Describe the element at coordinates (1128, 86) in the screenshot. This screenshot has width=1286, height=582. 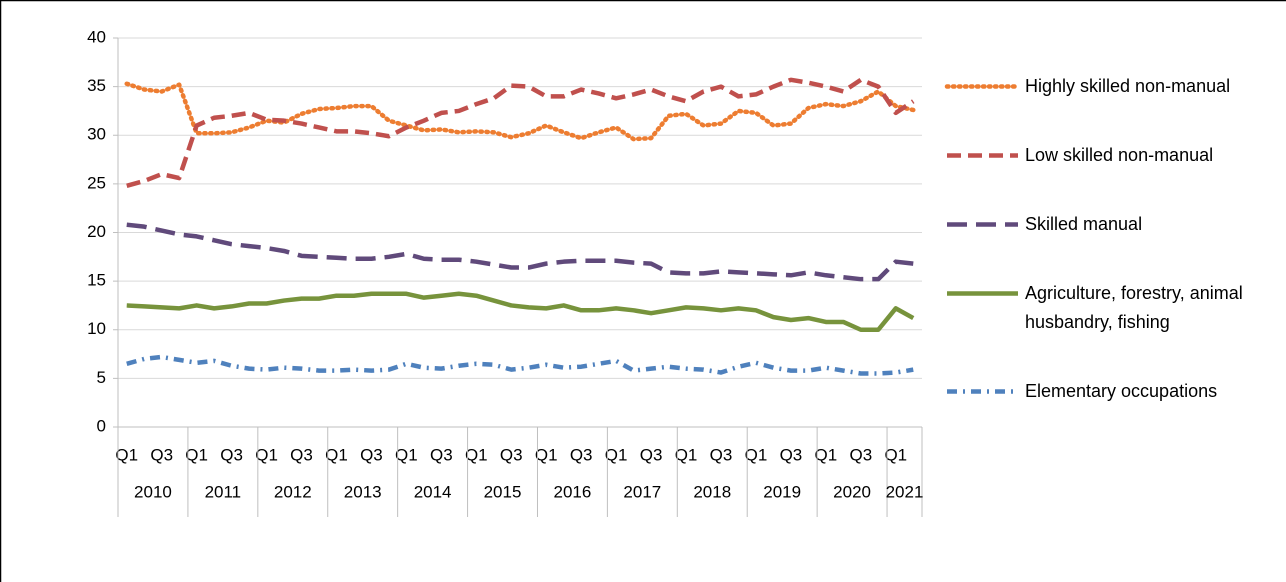
I see `legend-label: Highly skilled non-manual` at that location.